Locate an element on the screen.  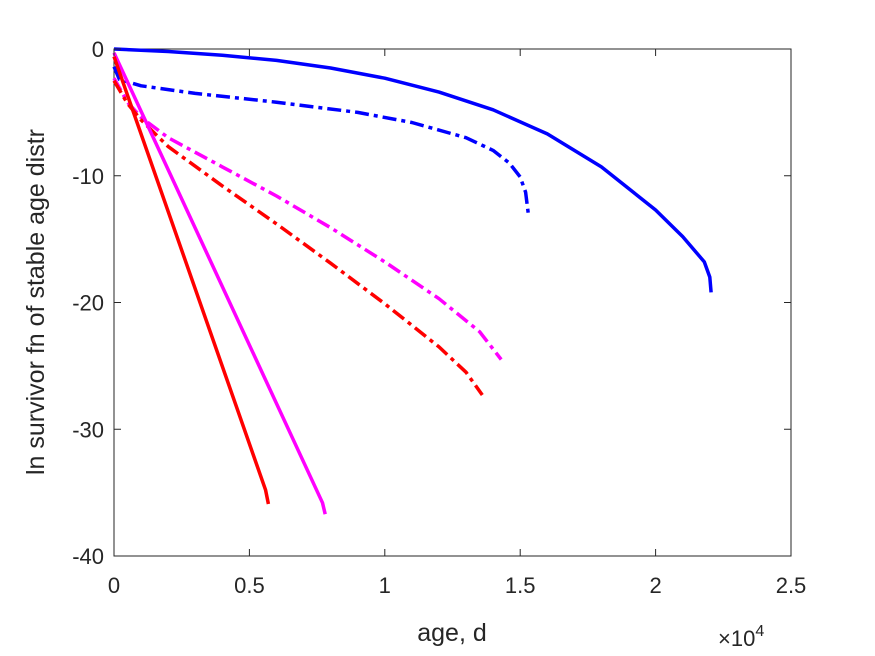
y-tick-label: -40 is located at coordinates (88, 556).